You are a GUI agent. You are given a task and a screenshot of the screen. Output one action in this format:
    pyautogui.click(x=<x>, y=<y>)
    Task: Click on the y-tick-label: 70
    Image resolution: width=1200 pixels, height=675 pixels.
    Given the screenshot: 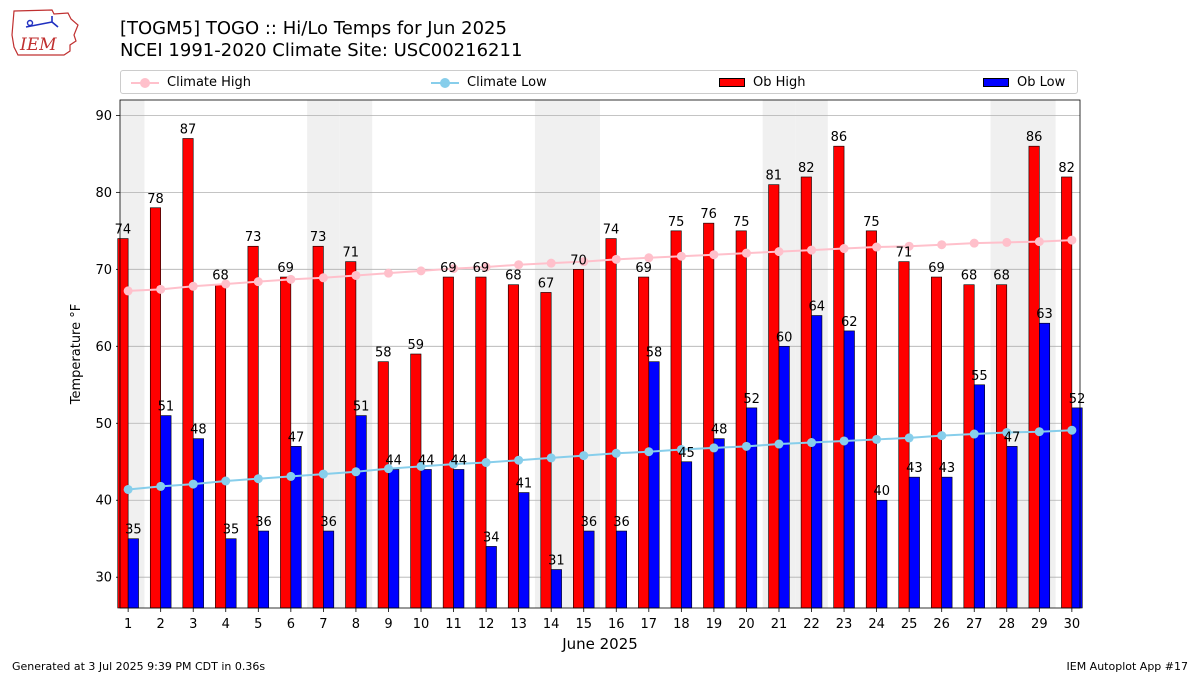 What is the action you would take?
    pyautogui.click(x=103, y=270)
    